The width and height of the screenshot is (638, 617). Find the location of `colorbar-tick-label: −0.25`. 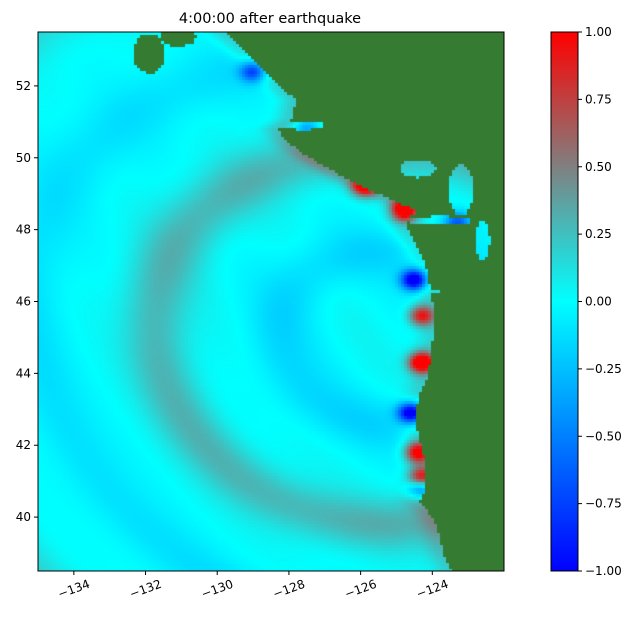

colorbar-tick-label: −0.25 is located at coordinates (603, 369).